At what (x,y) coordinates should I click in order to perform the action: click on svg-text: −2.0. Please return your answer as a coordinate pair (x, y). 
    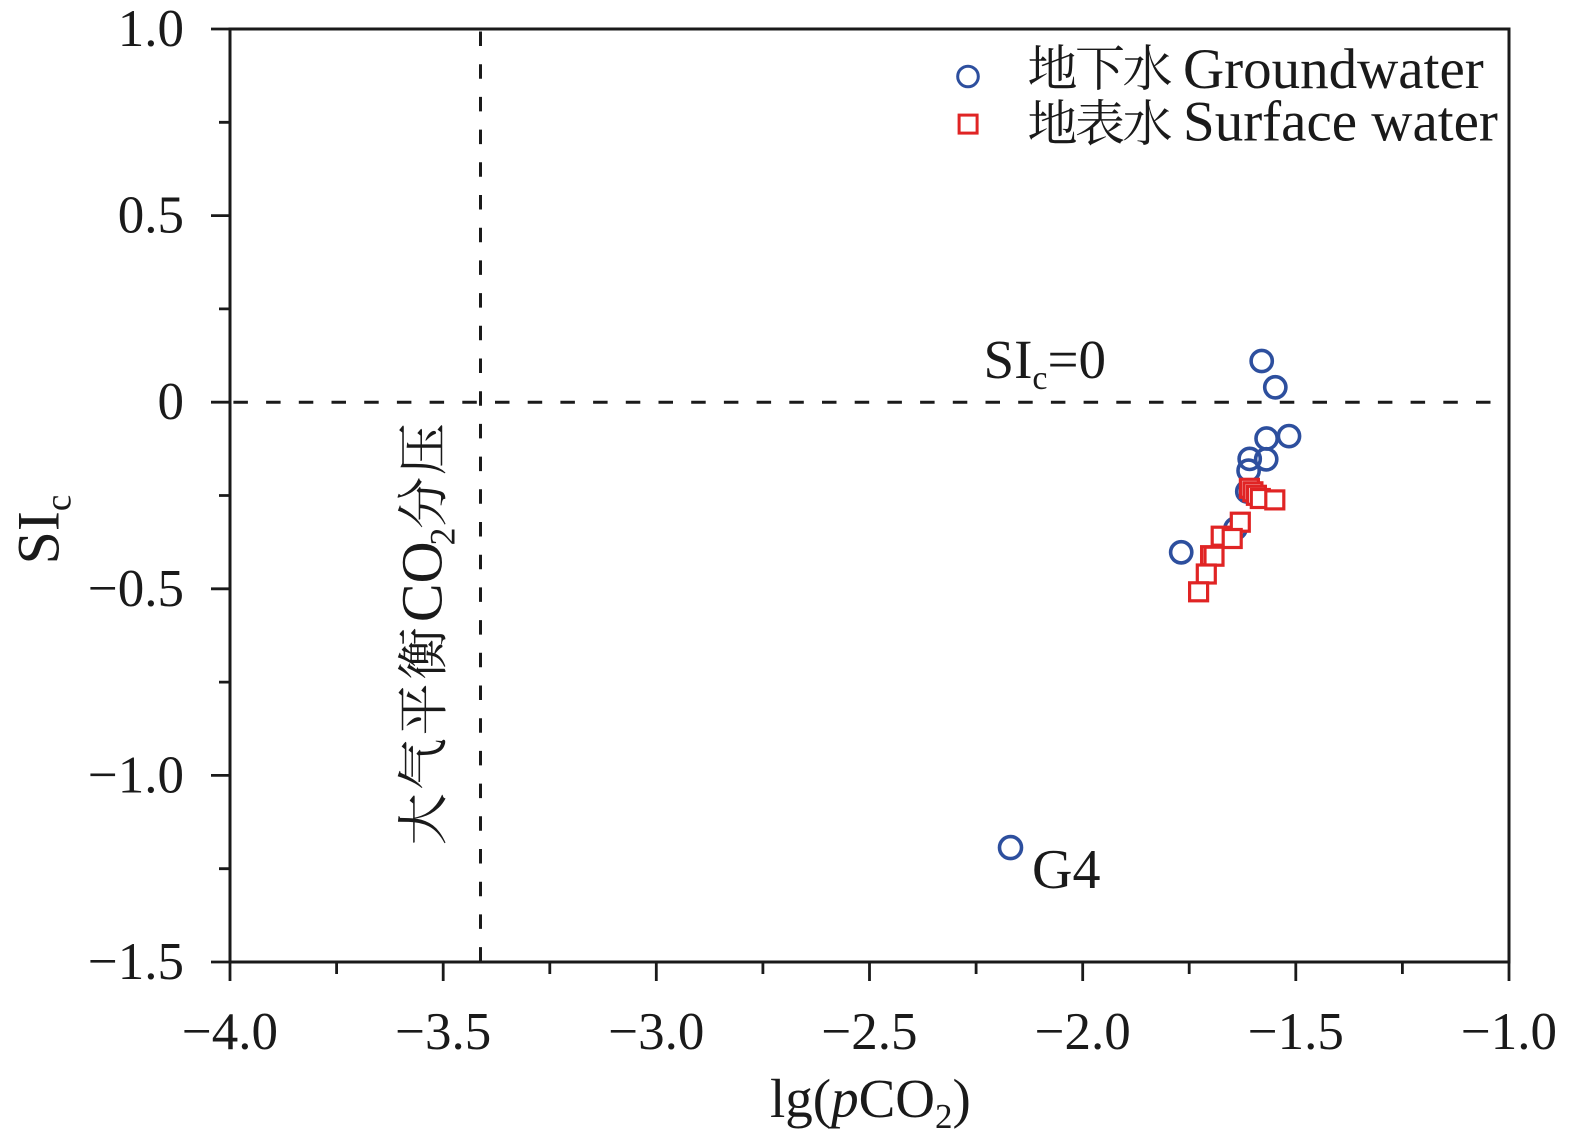
    Looking at the image, I should click on (1083, 1032).